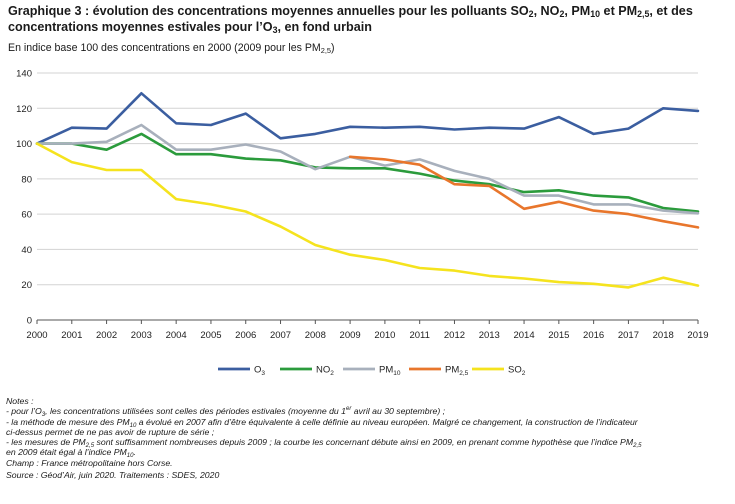 The height and width of the screenshot is (504, 735). Describe the element at coordinates (454, 335) in the screenshot. I see `x-tick-label: 2012` at that location.